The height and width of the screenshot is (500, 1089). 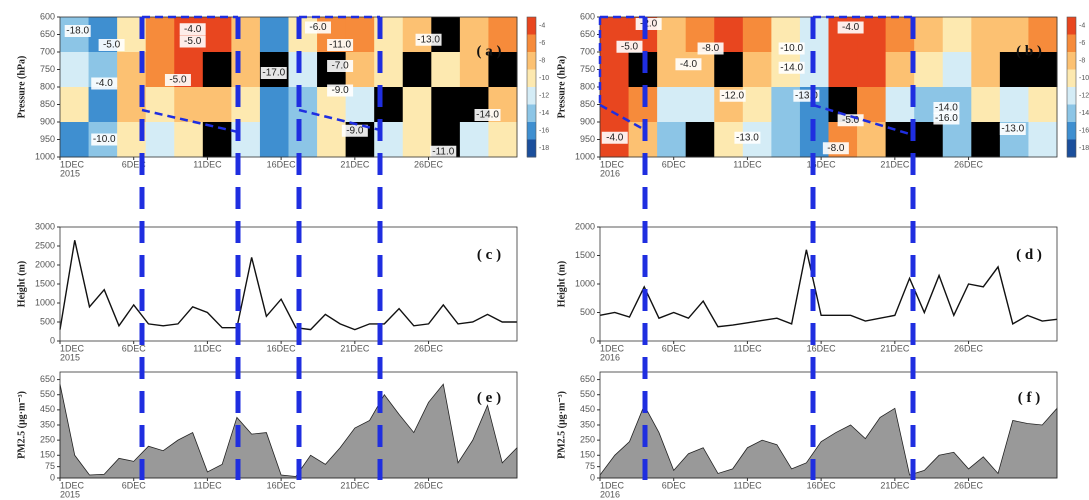 What do you see at coordinates (47, 51) in the screenshot?
I see `y-tick-label: 700` at bounding box center [47, 51].